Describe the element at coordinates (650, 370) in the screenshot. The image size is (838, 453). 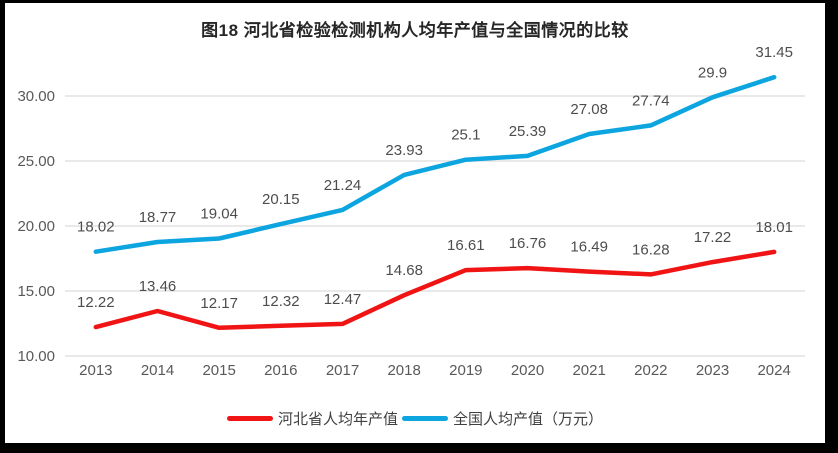
I see `x-tick-label: 2022` at that location.